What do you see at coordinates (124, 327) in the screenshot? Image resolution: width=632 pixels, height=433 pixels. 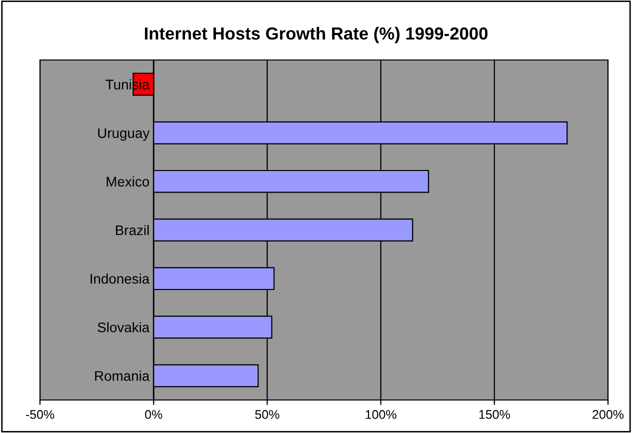 I see `y-tick-label: Slovakia` at bounding box center [124, 327].